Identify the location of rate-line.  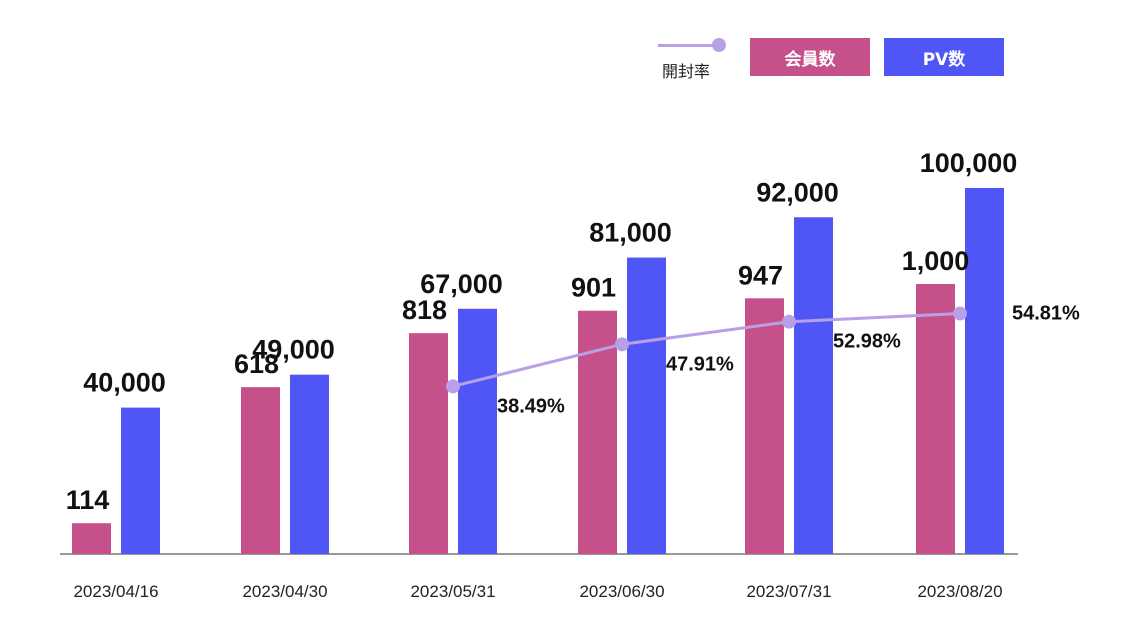
(706, 350).